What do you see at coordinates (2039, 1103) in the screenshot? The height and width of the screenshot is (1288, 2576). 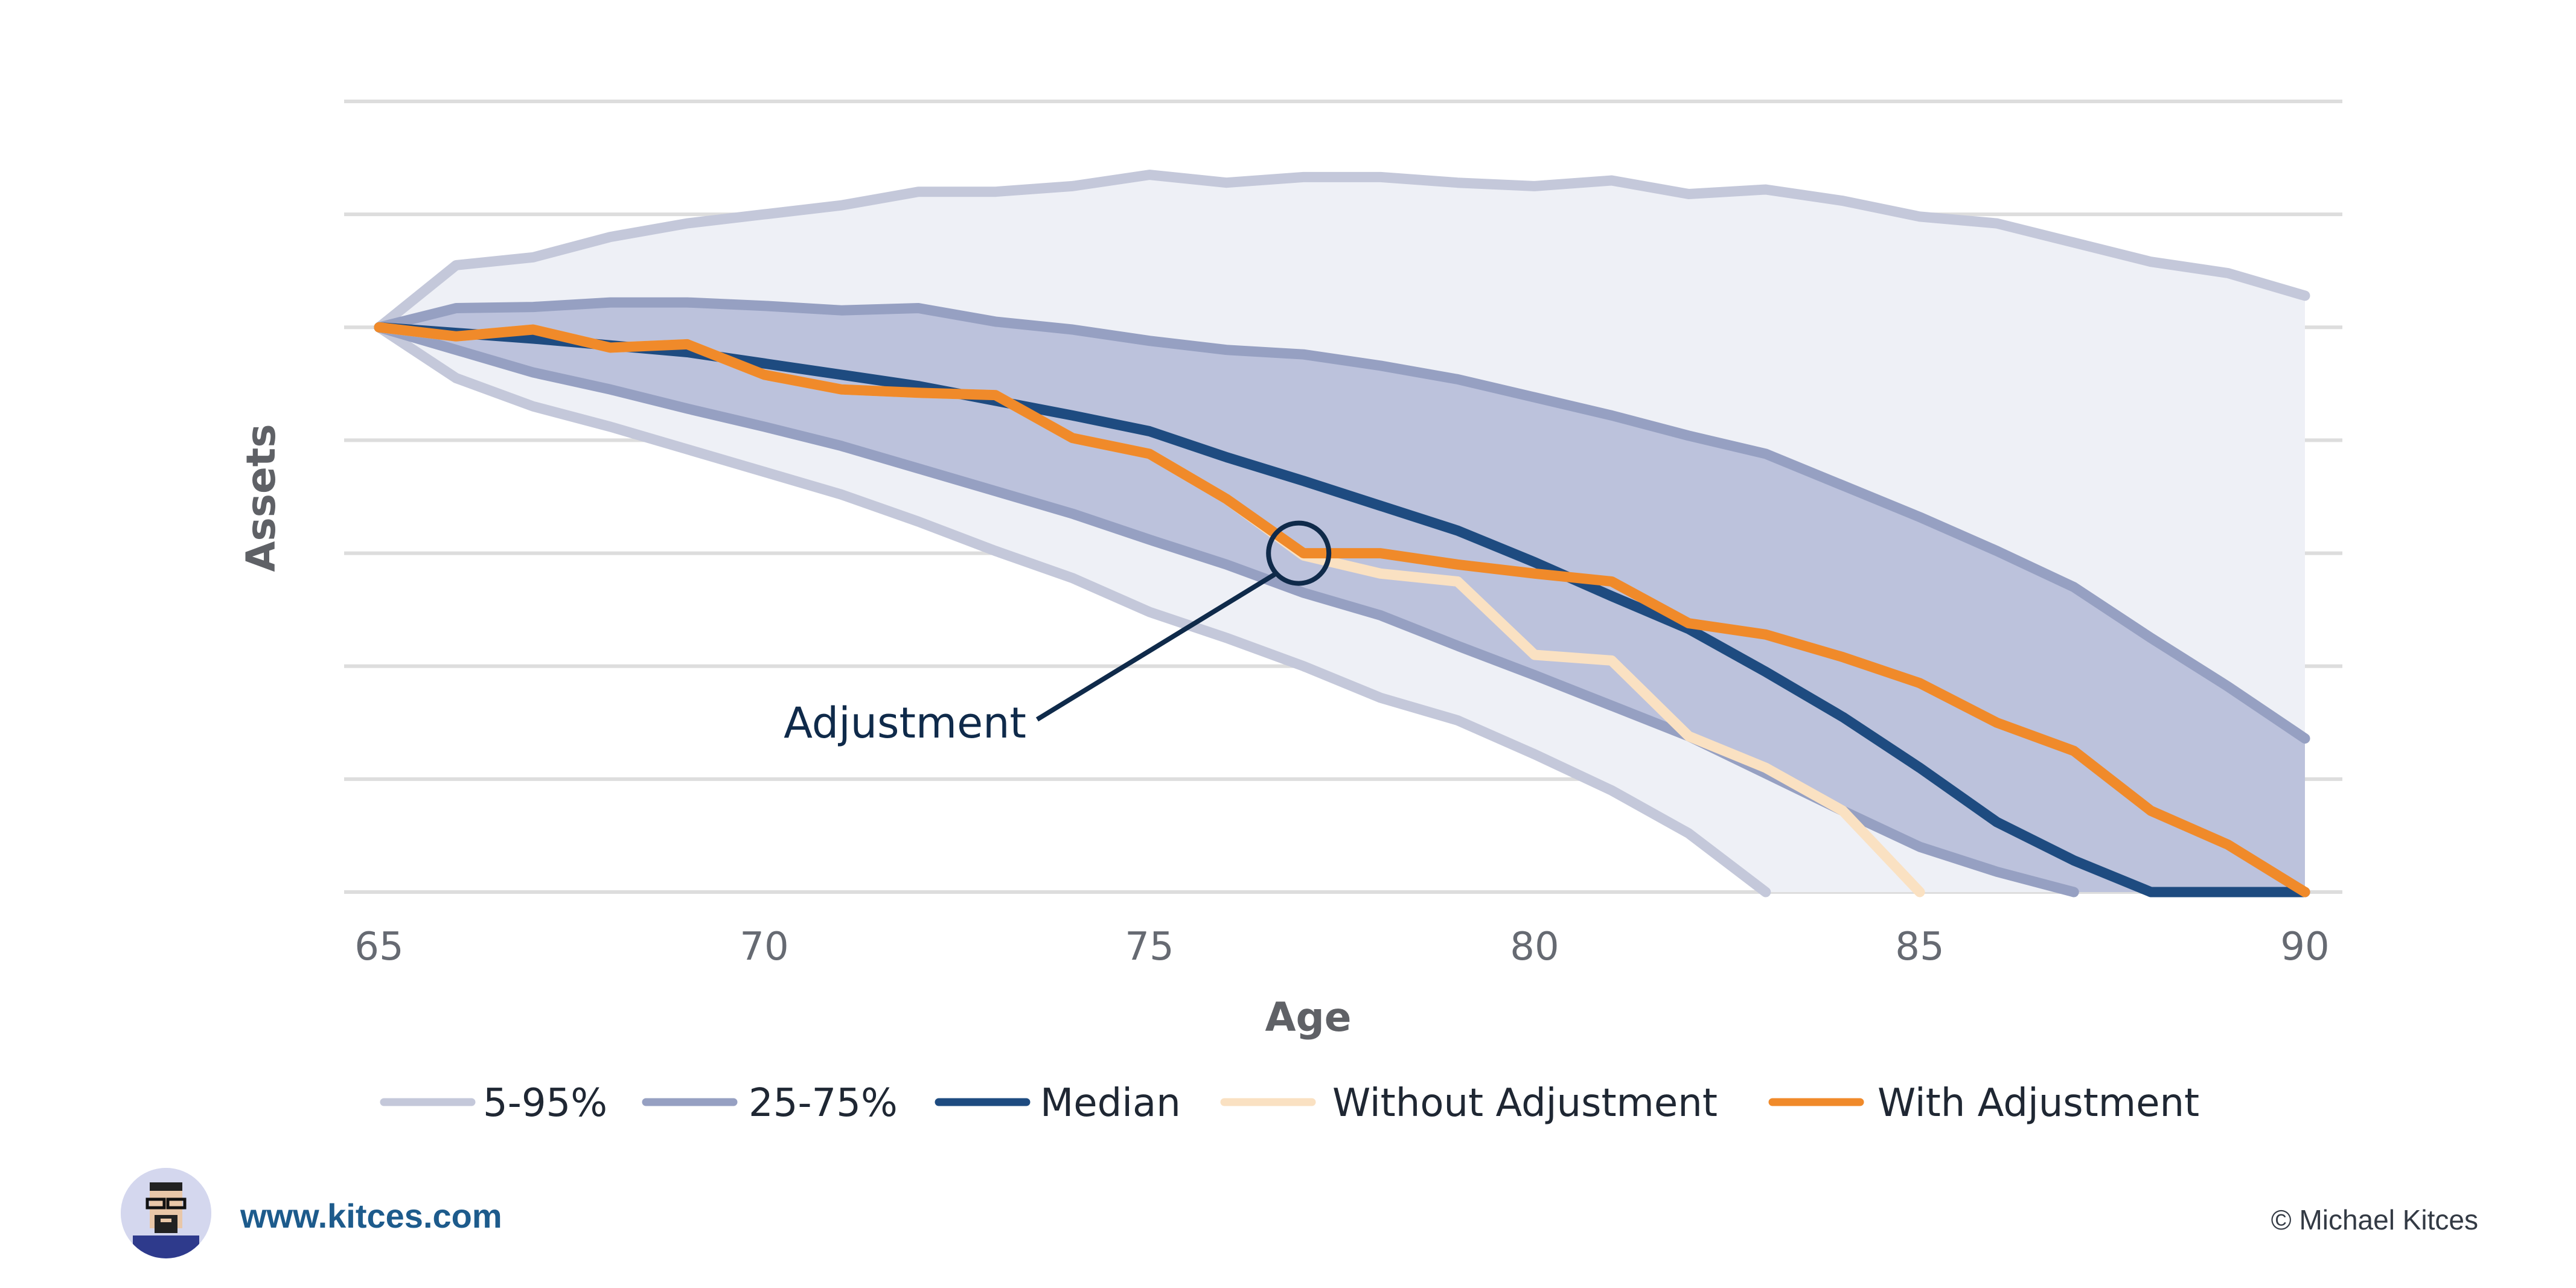 I see `legend-label: With Adjustment` at bounding box center [2039, 1103].